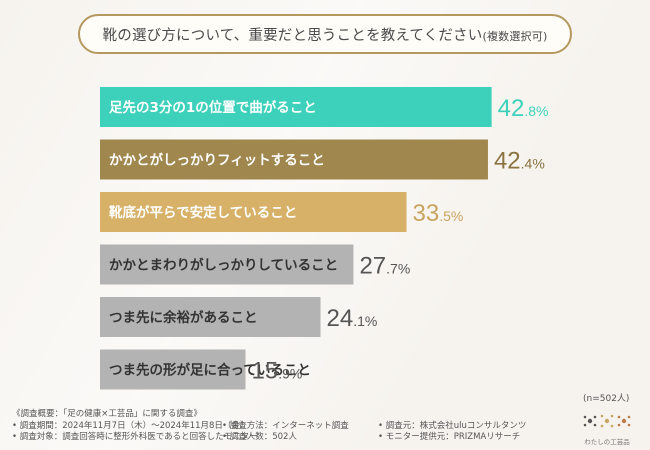 This screenshot has width=650, height=450. I want to click on brand-logo: わたしの工芸品, so click(607, 427).